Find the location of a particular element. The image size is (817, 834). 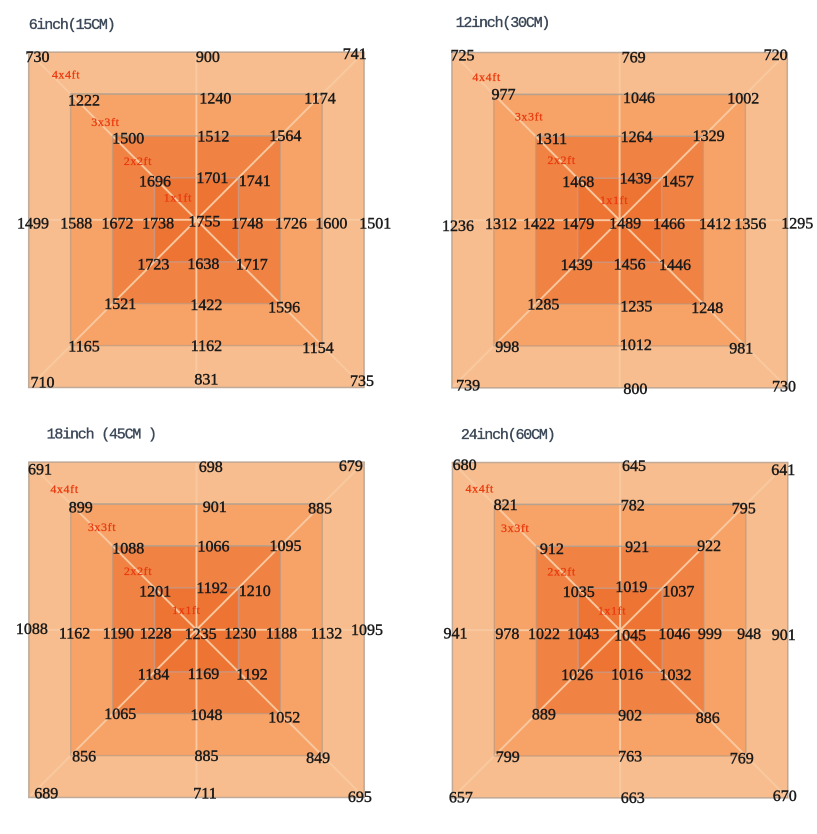

svg-text: 763 is located at coordinates (630, 756).